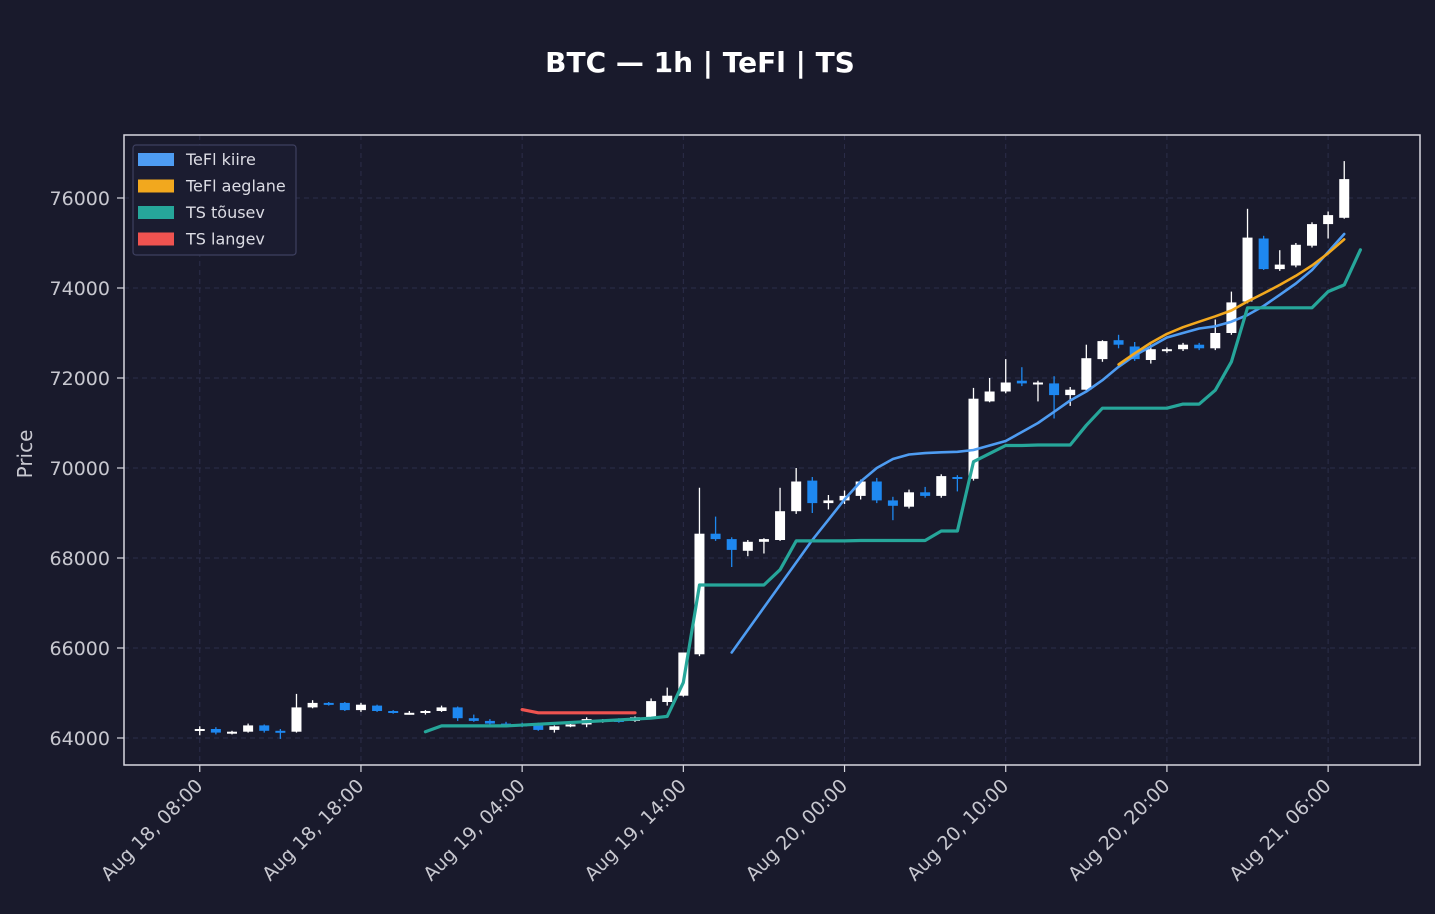 This screenshot has width=1435, height=914. What do you see at coordinates (25, 454) in the screenshot?
I see `y-axis-label: Price` at bounding box center [25, 454].